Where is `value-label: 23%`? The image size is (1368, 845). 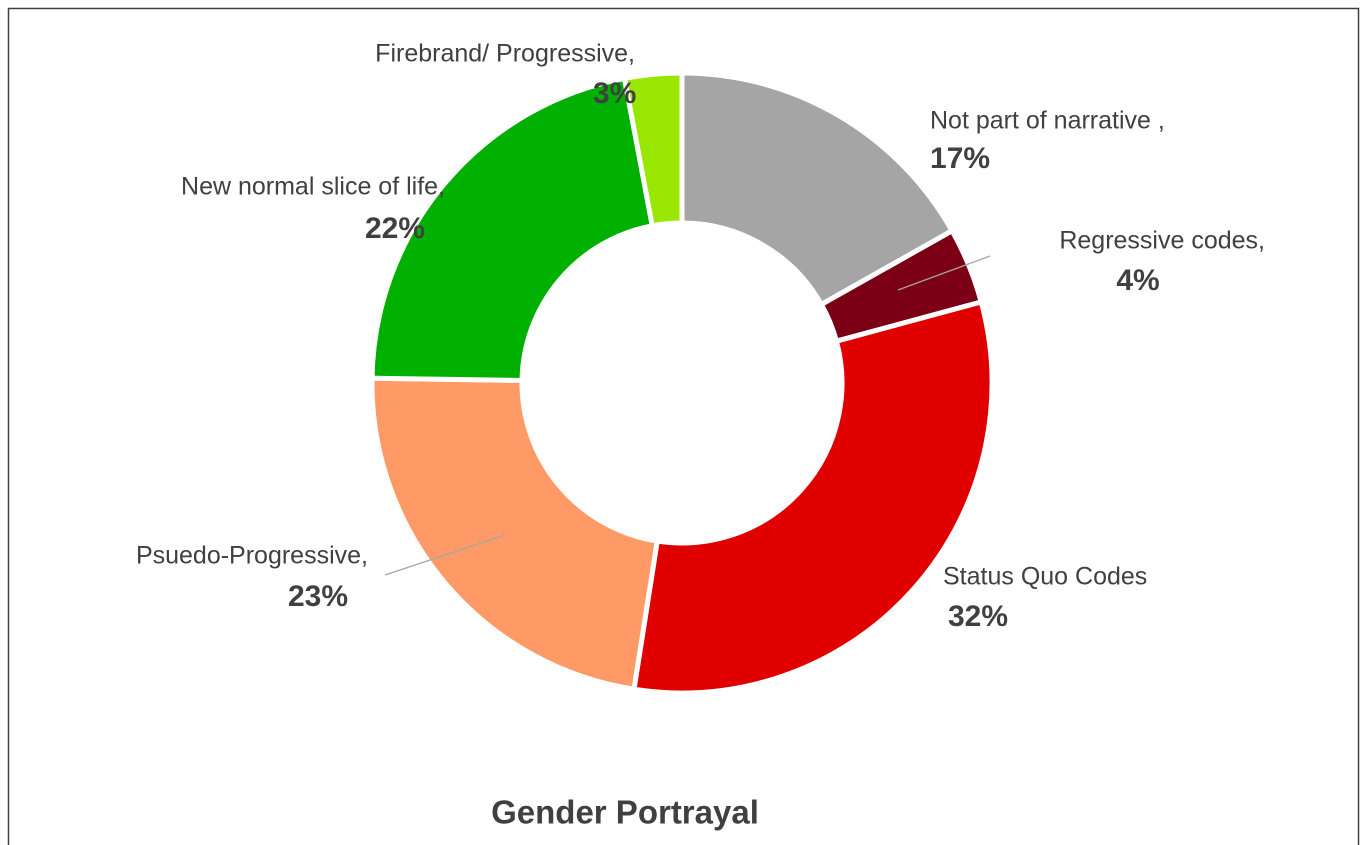 value-label: 23% is located at coordinates (318, 596).